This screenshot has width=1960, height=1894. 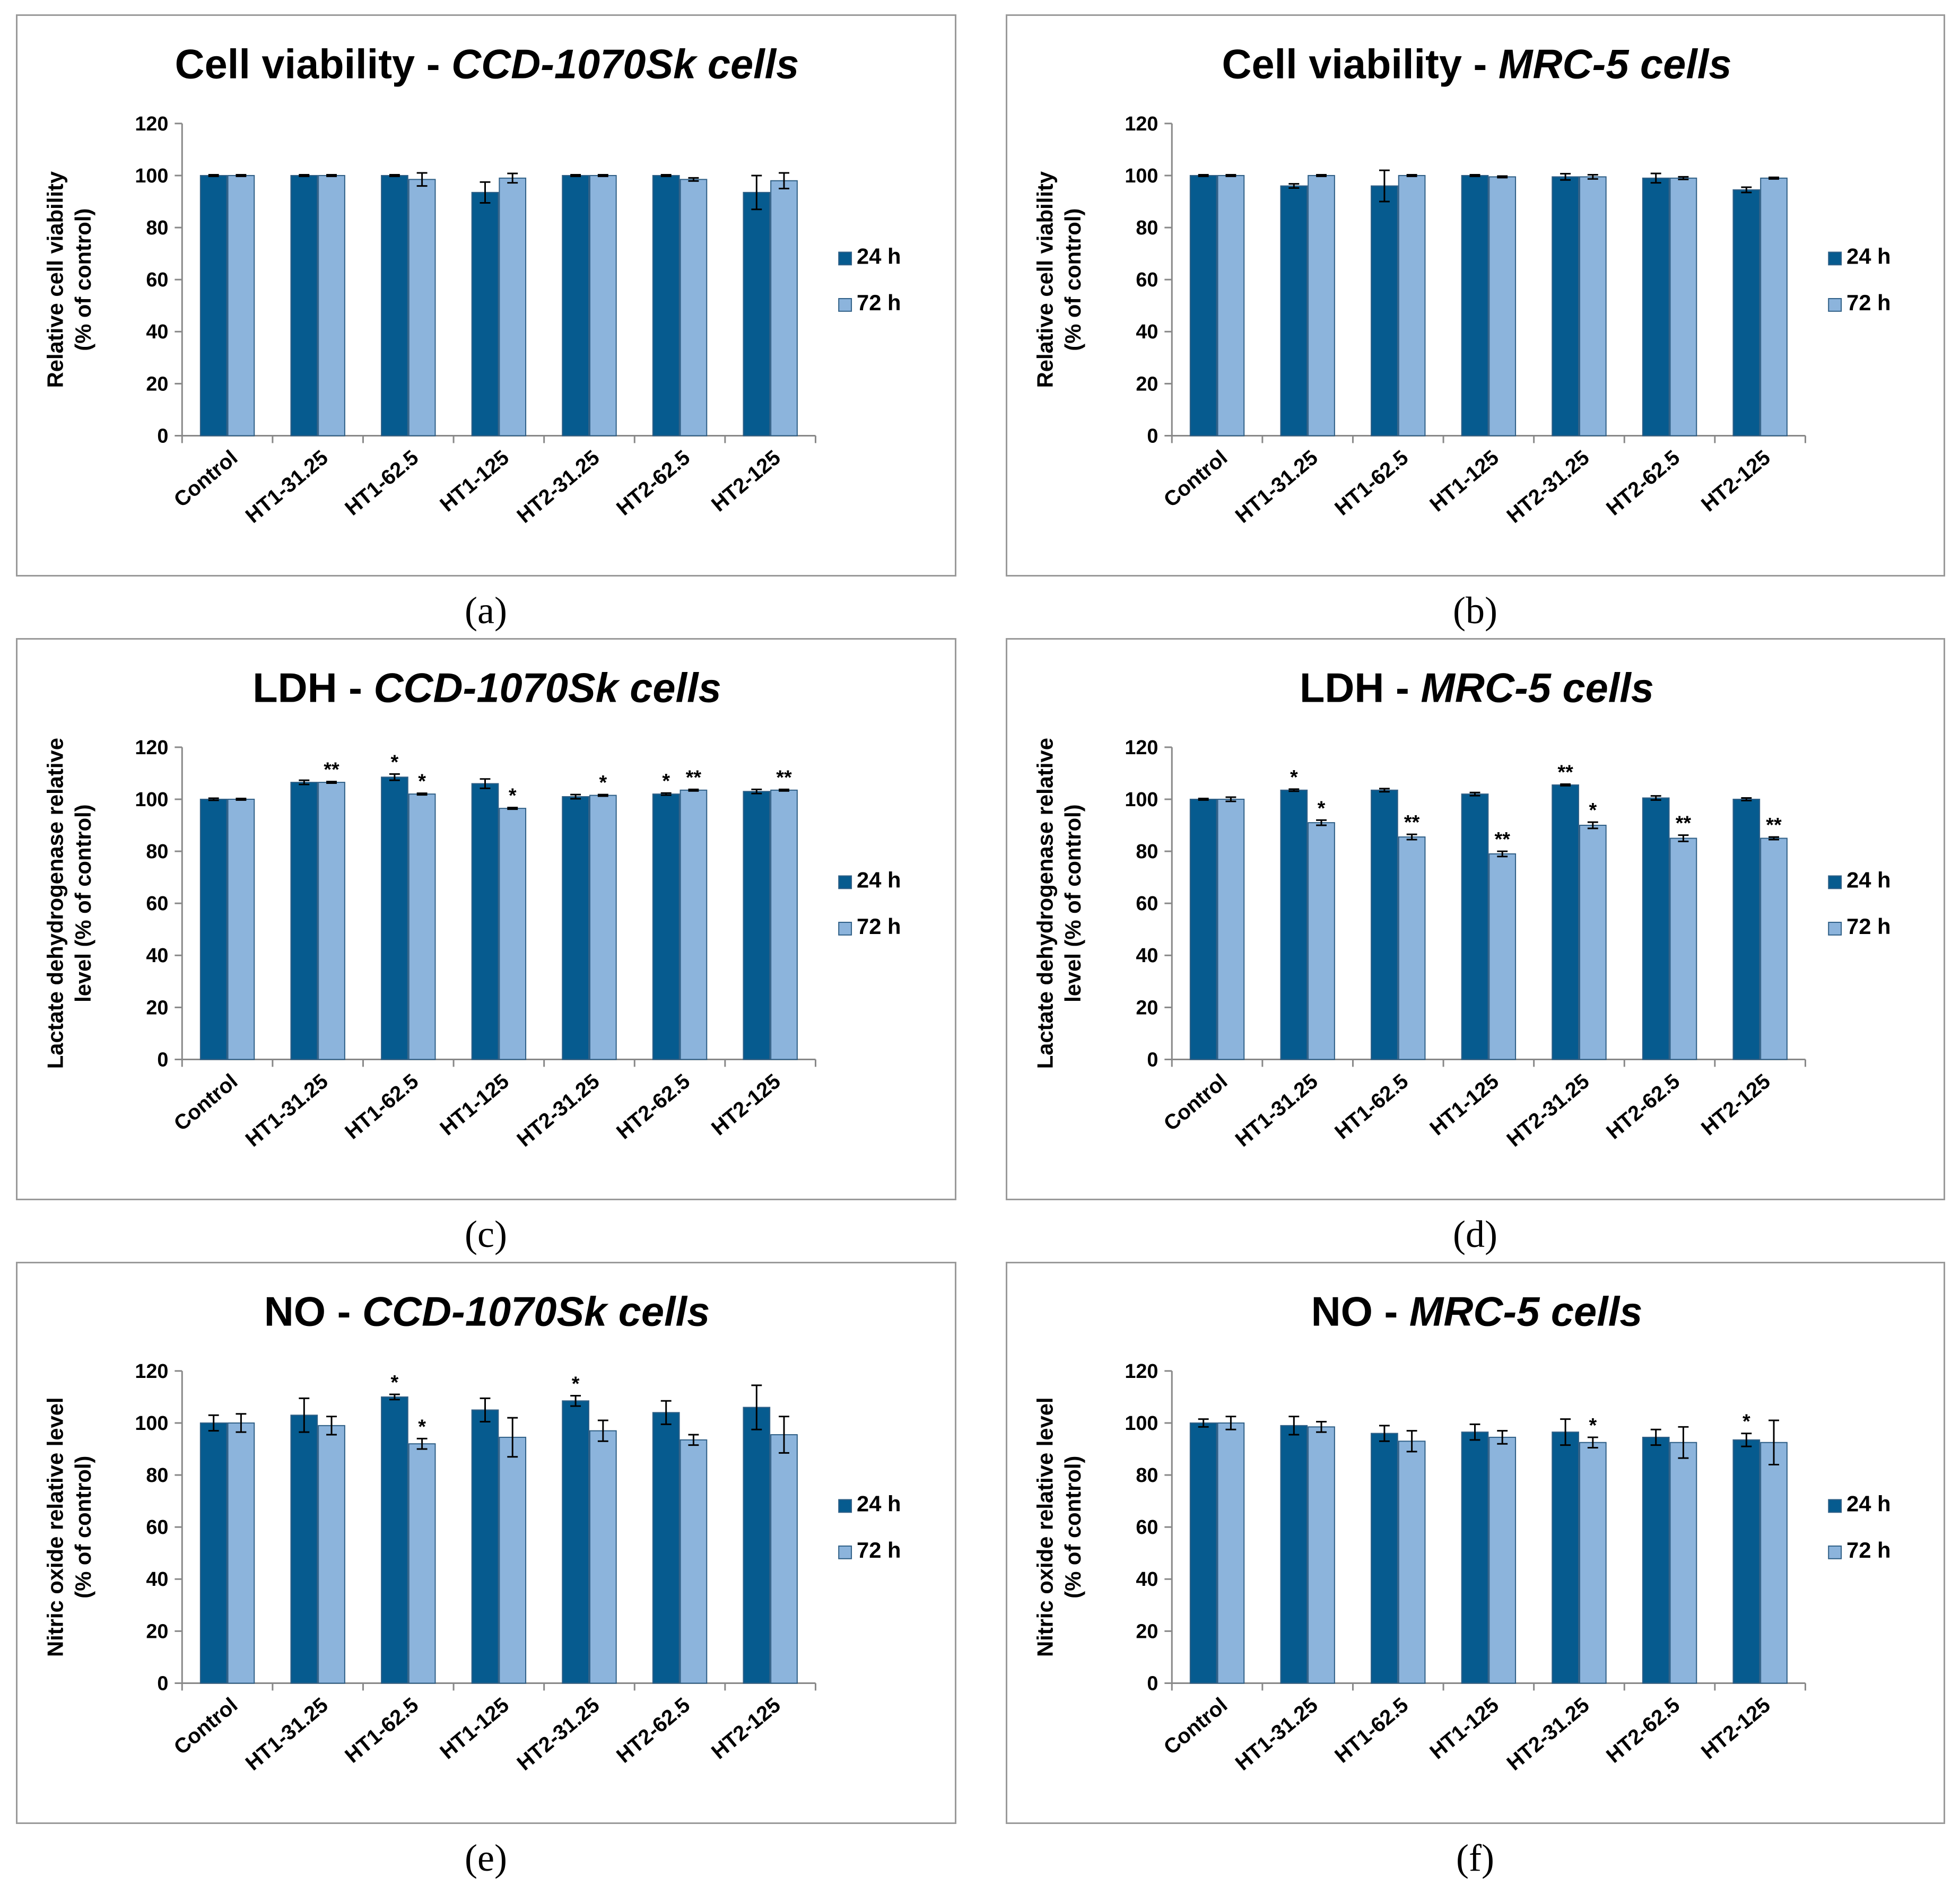 I want to click on caption-a: (a), so click(x=486, y=610).